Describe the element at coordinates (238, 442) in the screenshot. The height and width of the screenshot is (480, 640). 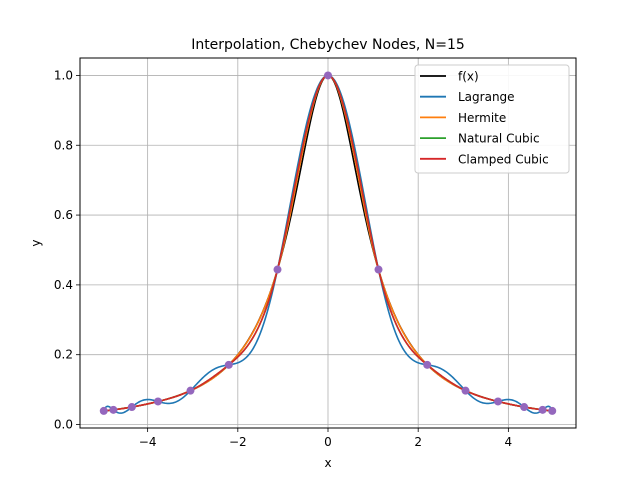
I see `x-tick-label: −2` at that location.